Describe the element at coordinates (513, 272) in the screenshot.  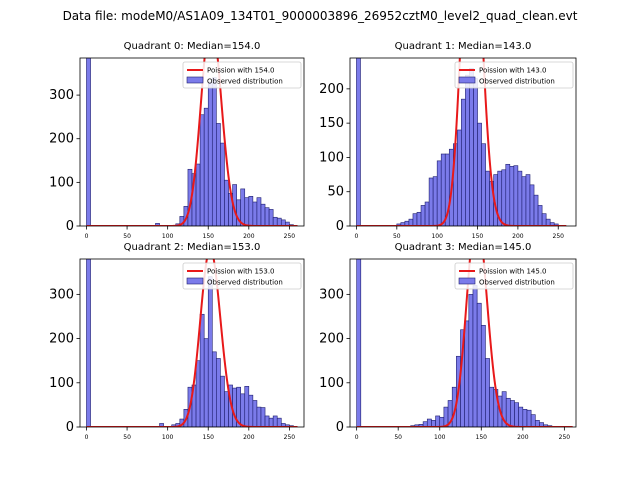
I see `legend-poisson-label: Poission with 145.0` at that location.